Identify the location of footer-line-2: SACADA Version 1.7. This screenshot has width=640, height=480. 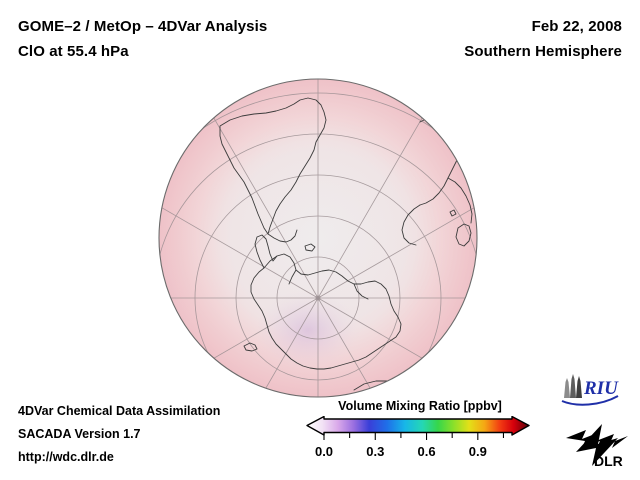
(79, 434).